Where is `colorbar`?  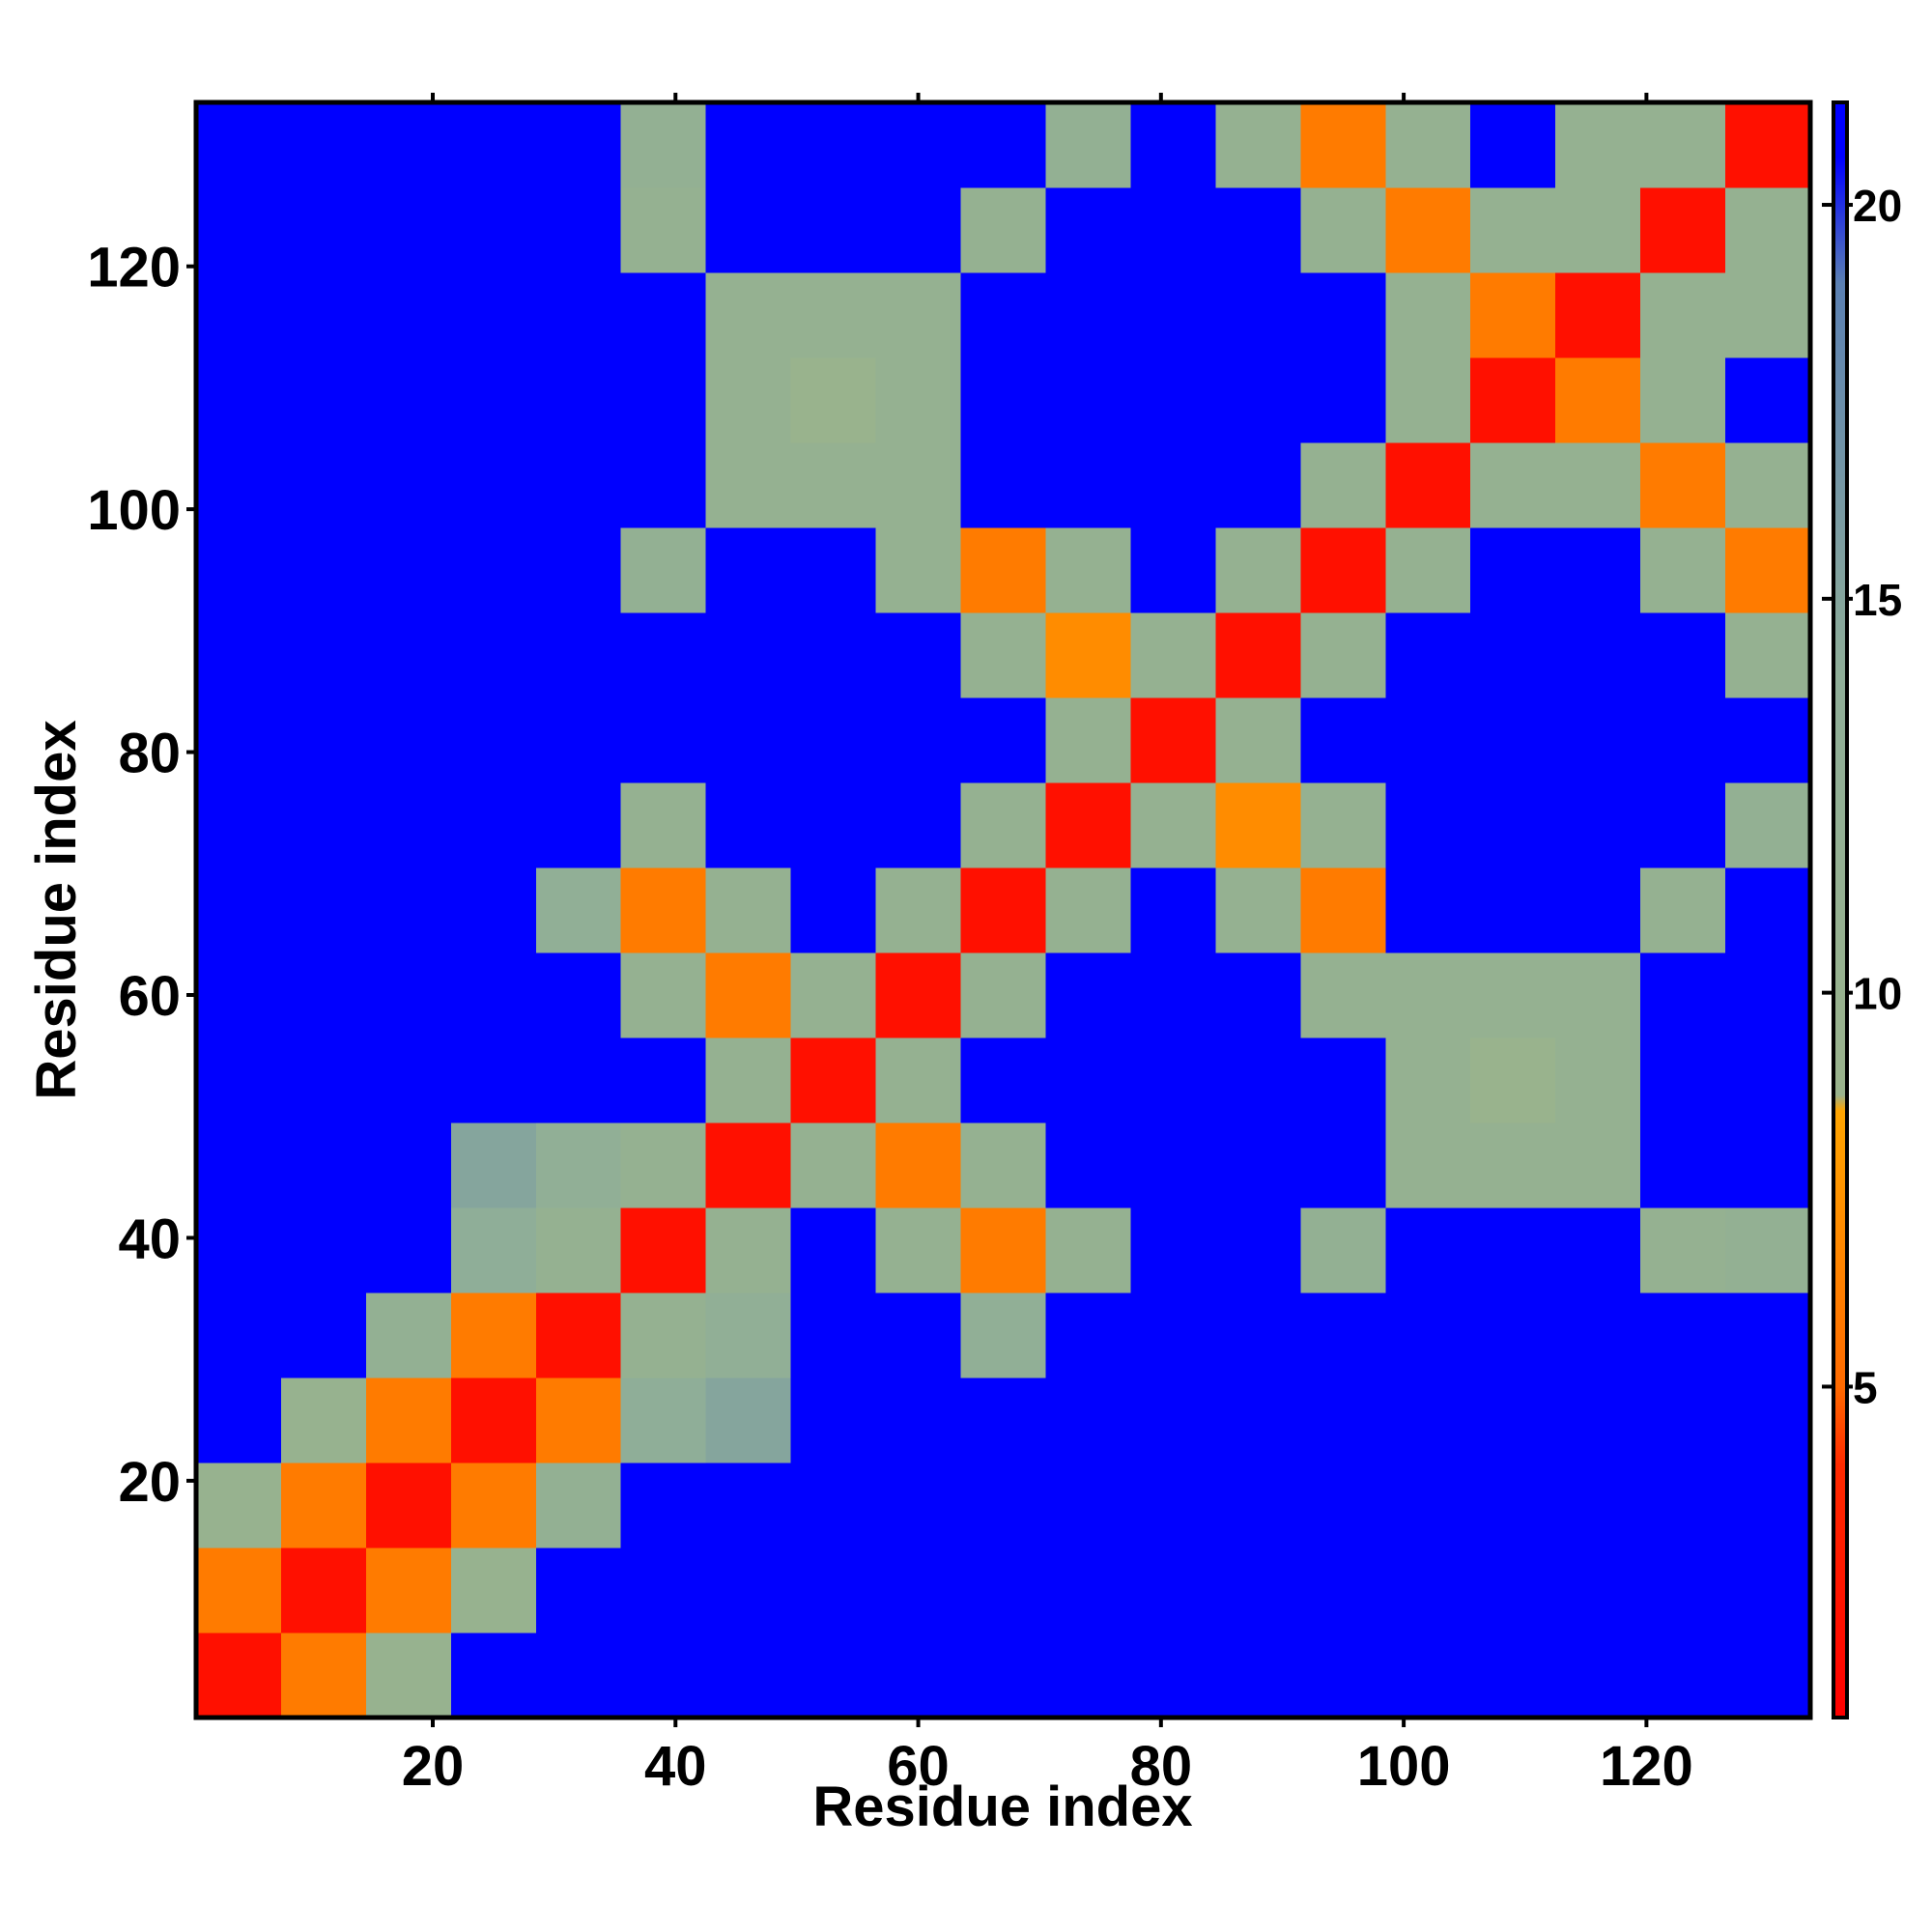
colorbar is located at coordinates (1840, 909).